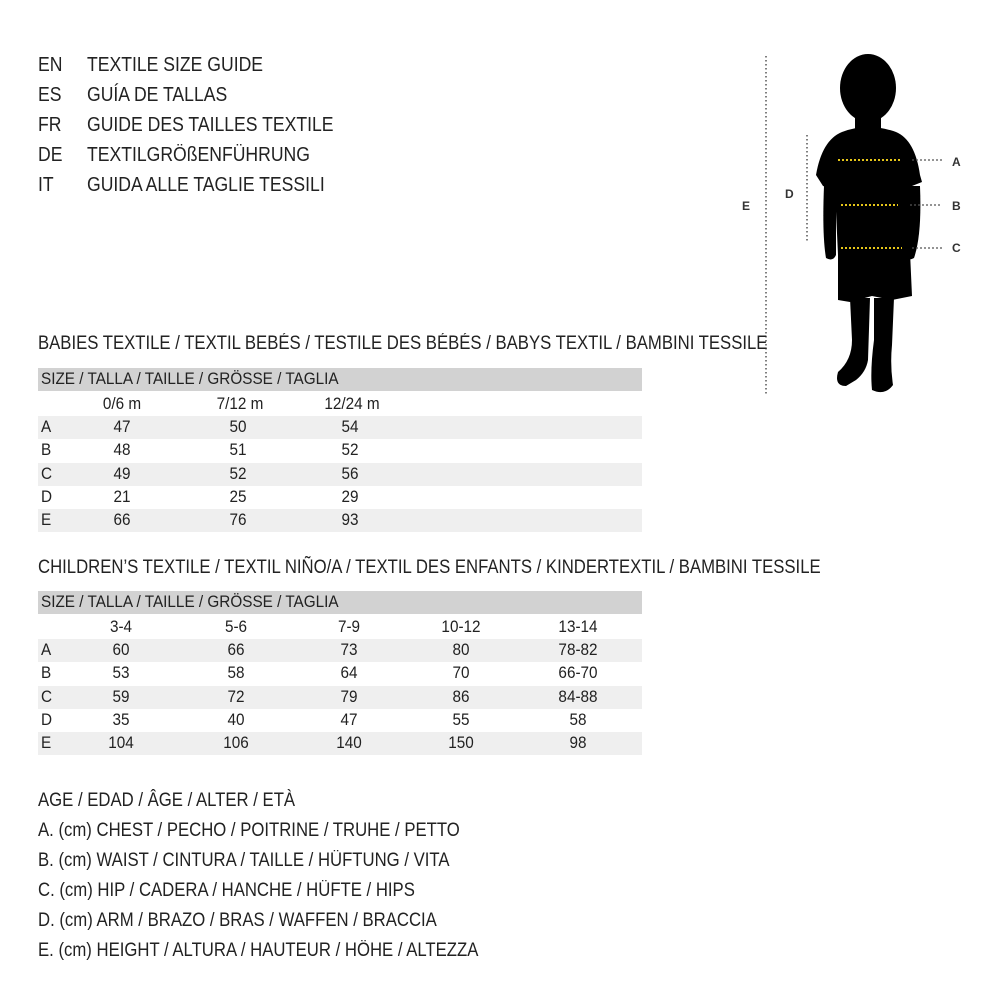  I want to click on table-row: C 59 72 79 86 84-88, so click(340, 697).